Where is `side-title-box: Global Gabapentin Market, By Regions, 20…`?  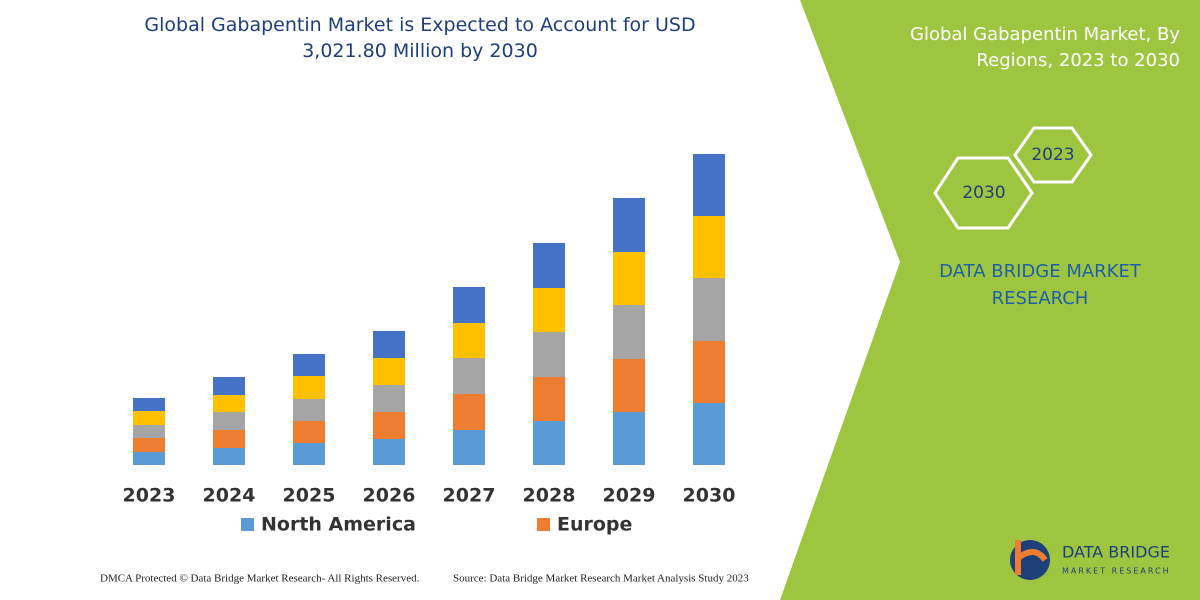 side-title-box: Global Gabapentin Market, By Regions, 20… is located at coordinates (1045, 47).